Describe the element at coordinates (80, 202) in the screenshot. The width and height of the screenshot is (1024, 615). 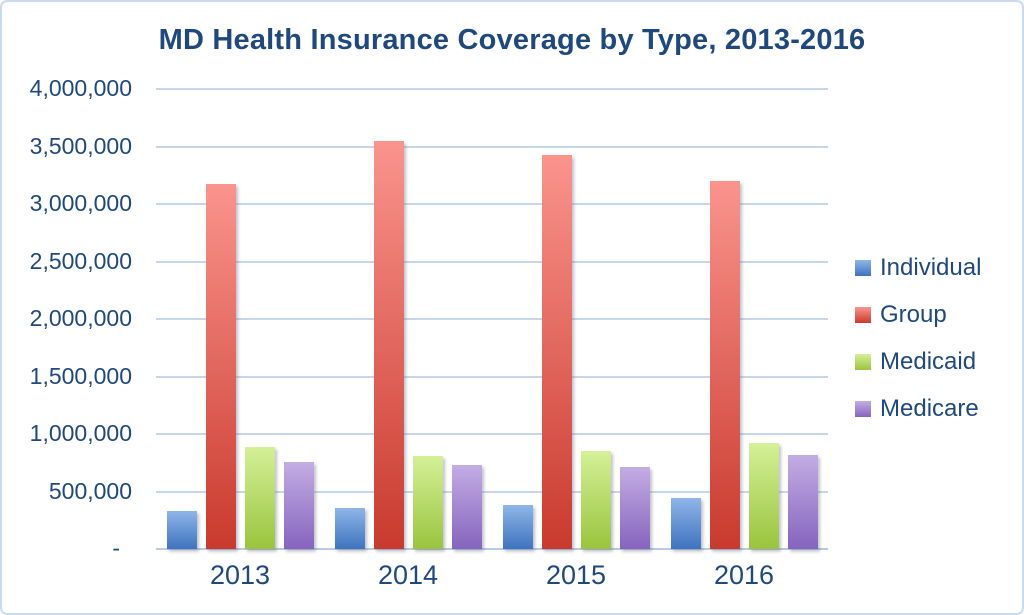
I see `y-tick-label: 3,000,000` at that location.